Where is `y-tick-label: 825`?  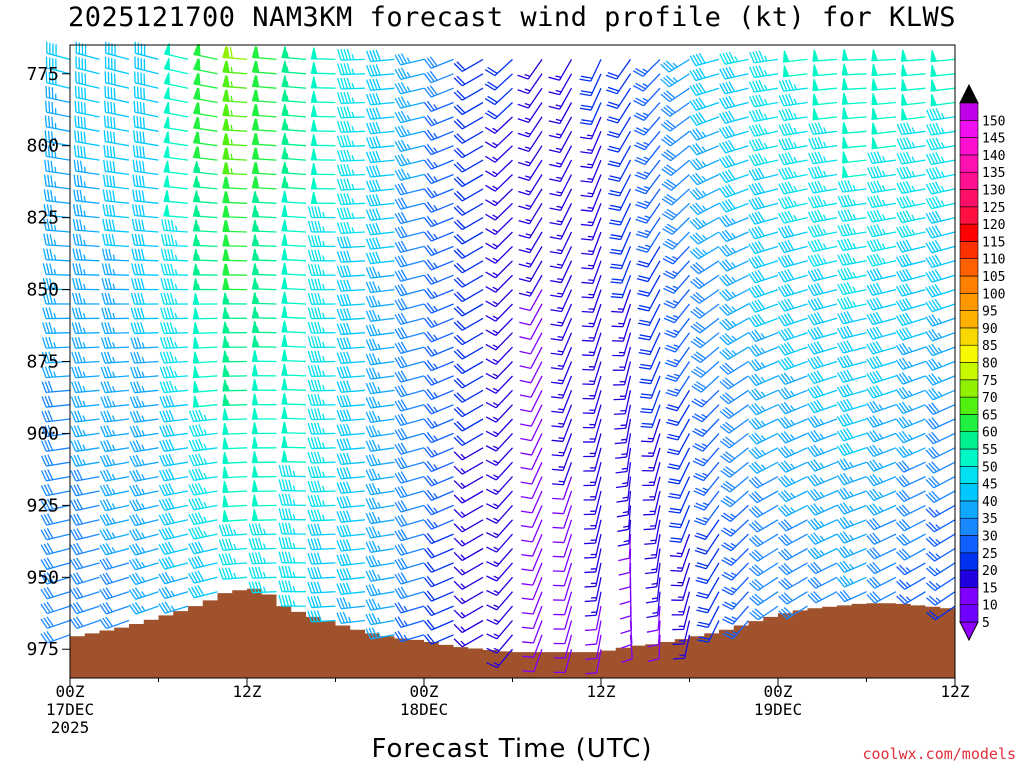
y-tick-label: 825 is located at coordinates (42, 218).